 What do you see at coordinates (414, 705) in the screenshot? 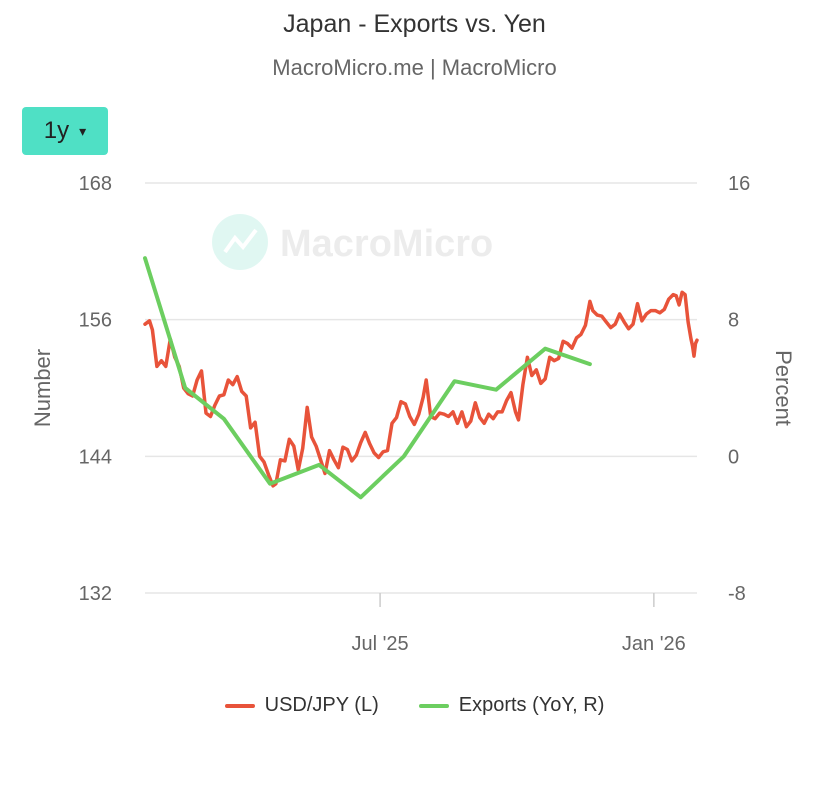
I see `legend: USD/JPY (L) Exports (YoY, R)` at bounding box center [414, 705].